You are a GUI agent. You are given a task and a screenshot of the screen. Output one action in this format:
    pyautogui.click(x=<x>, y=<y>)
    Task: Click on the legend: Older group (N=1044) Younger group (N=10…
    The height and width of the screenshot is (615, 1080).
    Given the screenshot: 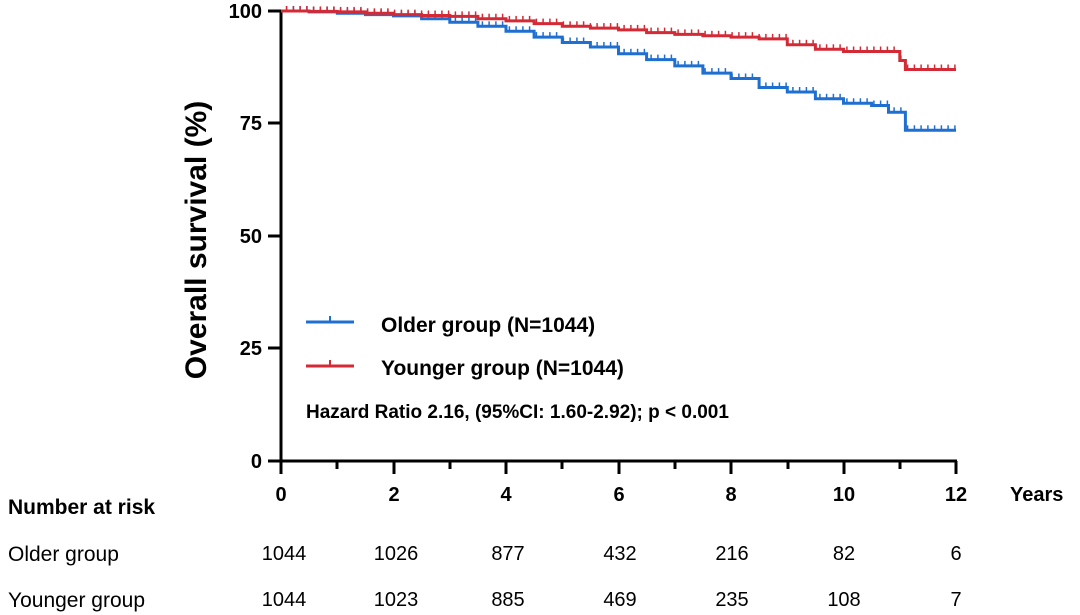 What is the action you would take?
    pyautogui.click(x=465, y=347)
    